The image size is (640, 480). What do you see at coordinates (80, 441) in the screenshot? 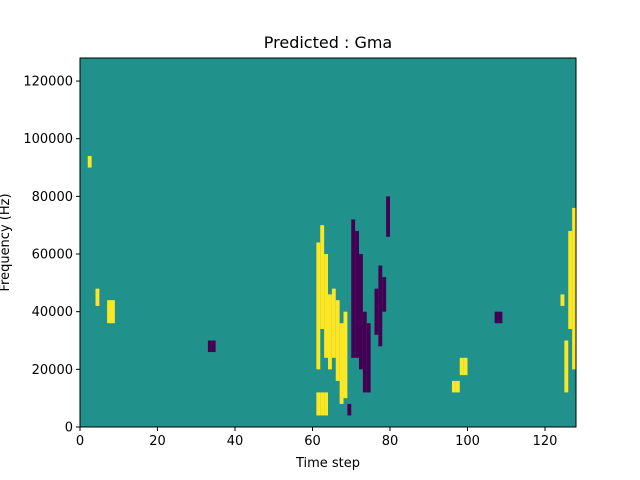
I see `x-tick-label: 0` at bounding box center [80, 441].